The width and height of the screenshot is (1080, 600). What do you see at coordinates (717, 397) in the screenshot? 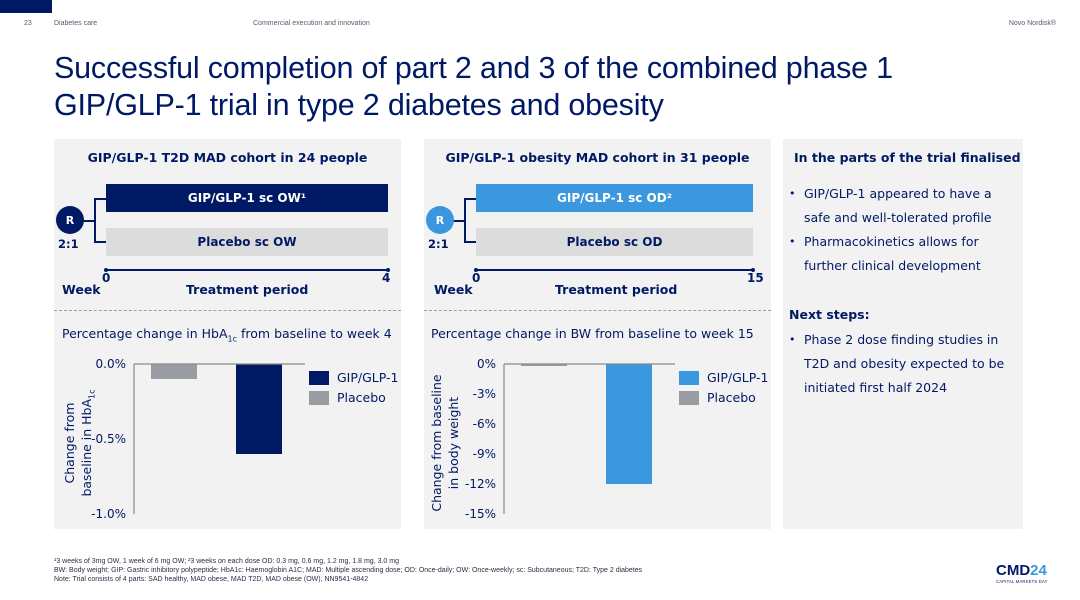
I see `bw-legend-placebo: Placebo` at bounding box center [717, 397].